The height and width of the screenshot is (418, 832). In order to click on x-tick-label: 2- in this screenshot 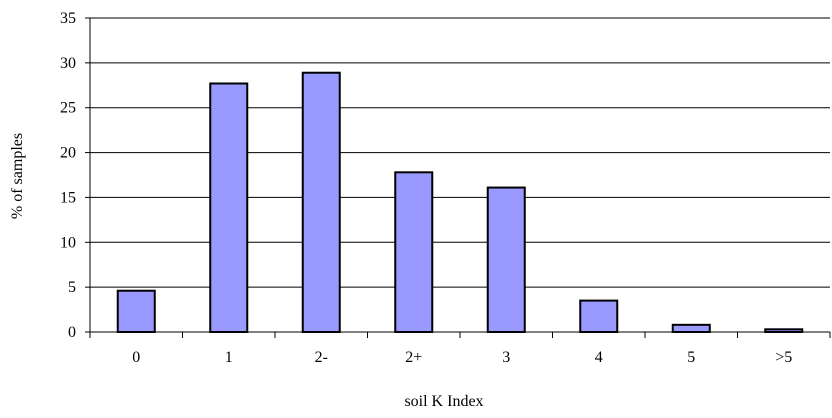, I will do `click(321, 357)`.